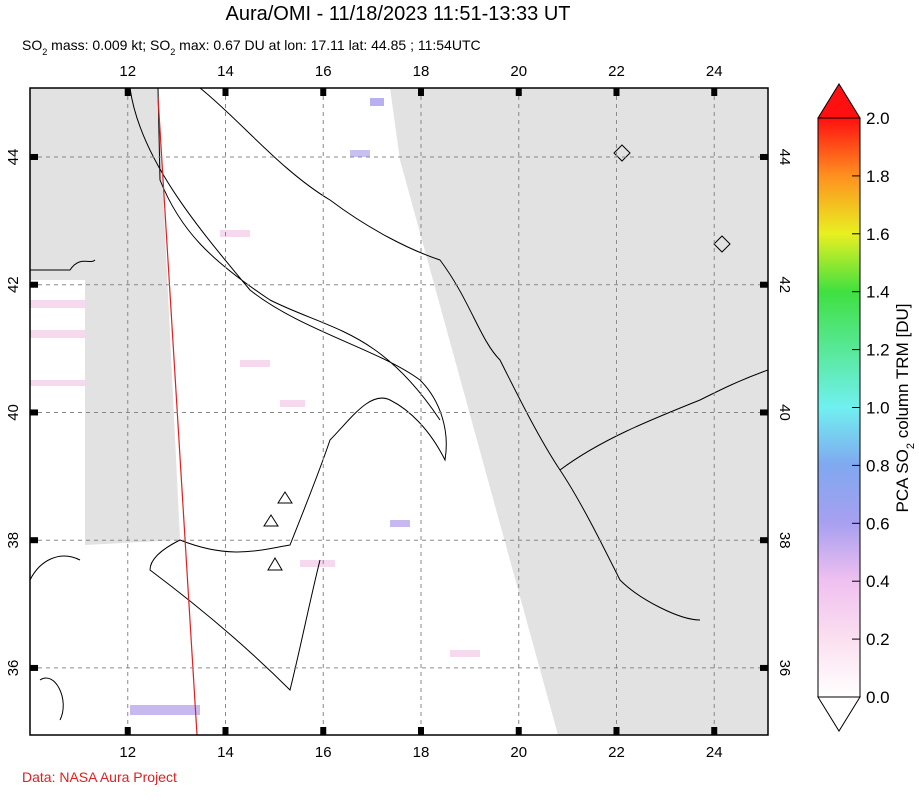 This screenshot has height=805, width=919. I want to click on colorbar-extend-bottom, so click(839, 714).